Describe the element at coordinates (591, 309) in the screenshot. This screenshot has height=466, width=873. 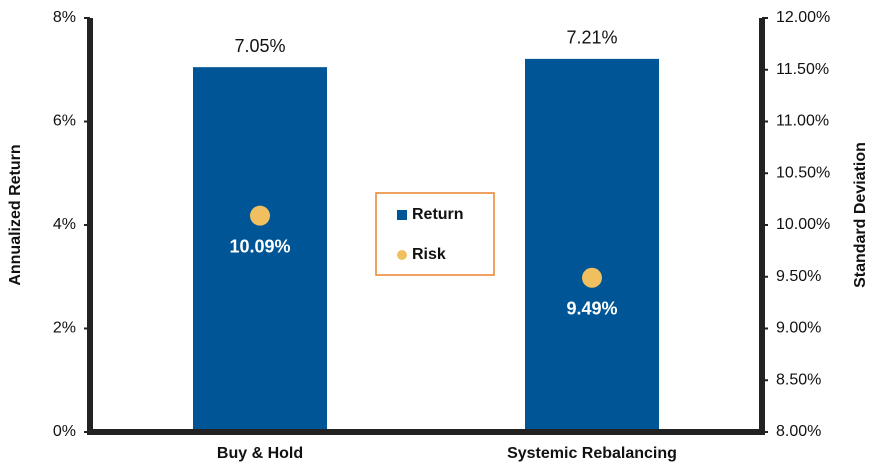
I see `data-label: 9.49%` at that location.